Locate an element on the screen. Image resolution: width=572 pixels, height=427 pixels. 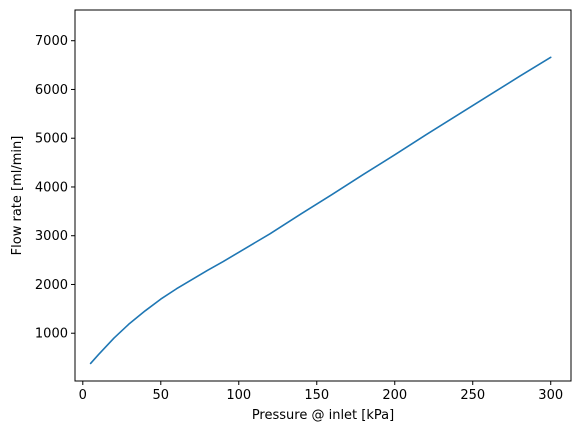
x-tick-label: 150 is located at coordinates (316, 395).